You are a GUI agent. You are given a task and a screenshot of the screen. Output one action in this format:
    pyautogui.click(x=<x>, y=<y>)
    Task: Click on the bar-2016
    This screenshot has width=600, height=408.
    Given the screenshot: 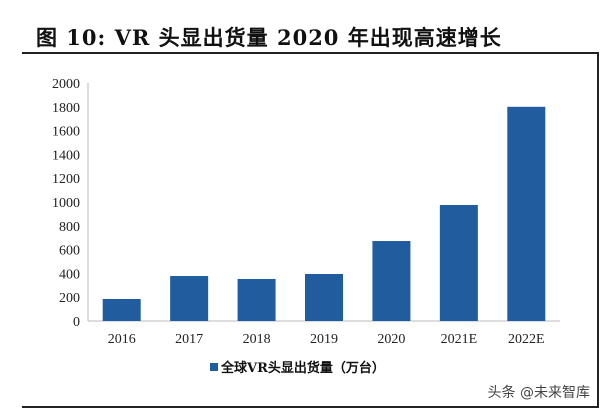 What is the action you would take?
    pyautogui.click(x=121, y=309)
    